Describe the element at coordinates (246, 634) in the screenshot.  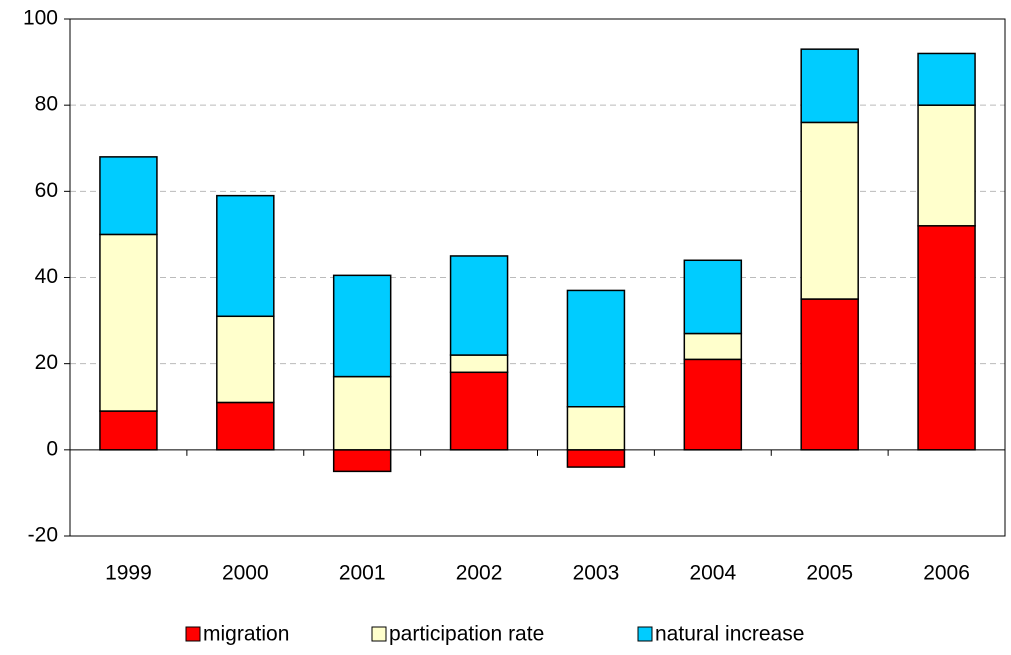
I see `legend-label: migration` at that location.